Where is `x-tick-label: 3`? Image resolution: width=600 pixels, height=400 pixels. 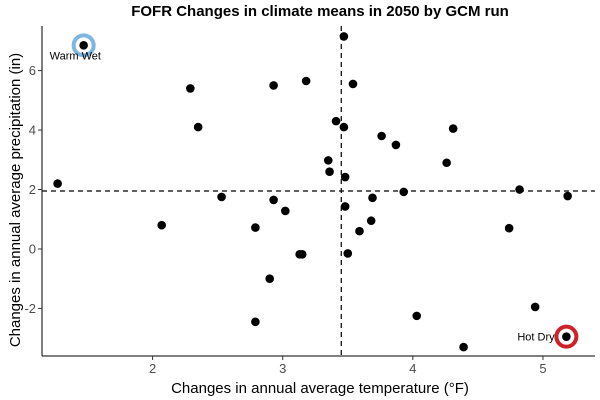
x-tick-label: 3 is located at coordinates (282, 368).